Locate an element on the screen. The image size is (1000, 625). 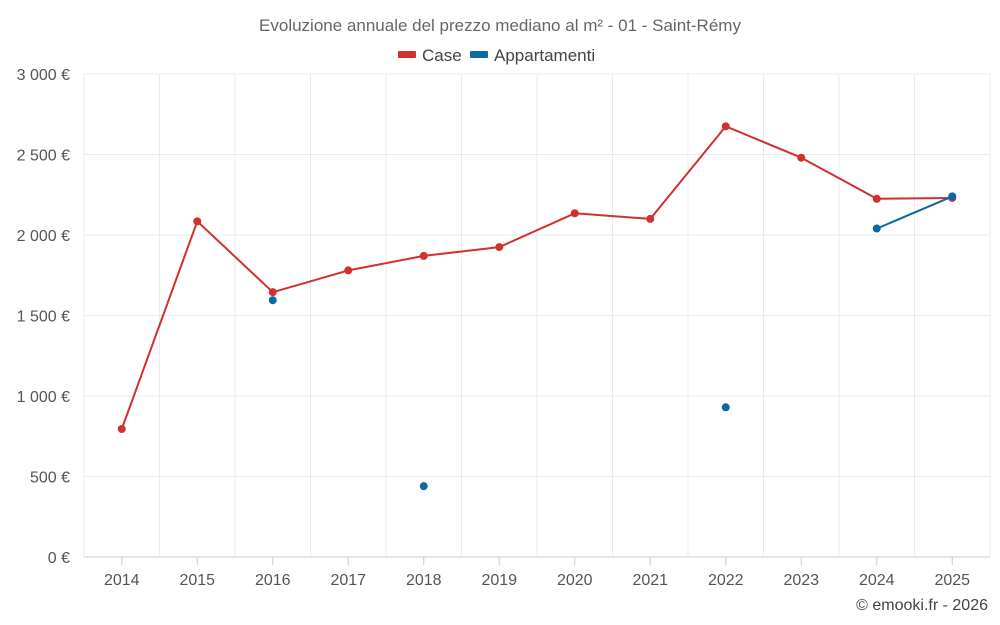
x-tick-label: 2021 is located at coordinates (650, 580).